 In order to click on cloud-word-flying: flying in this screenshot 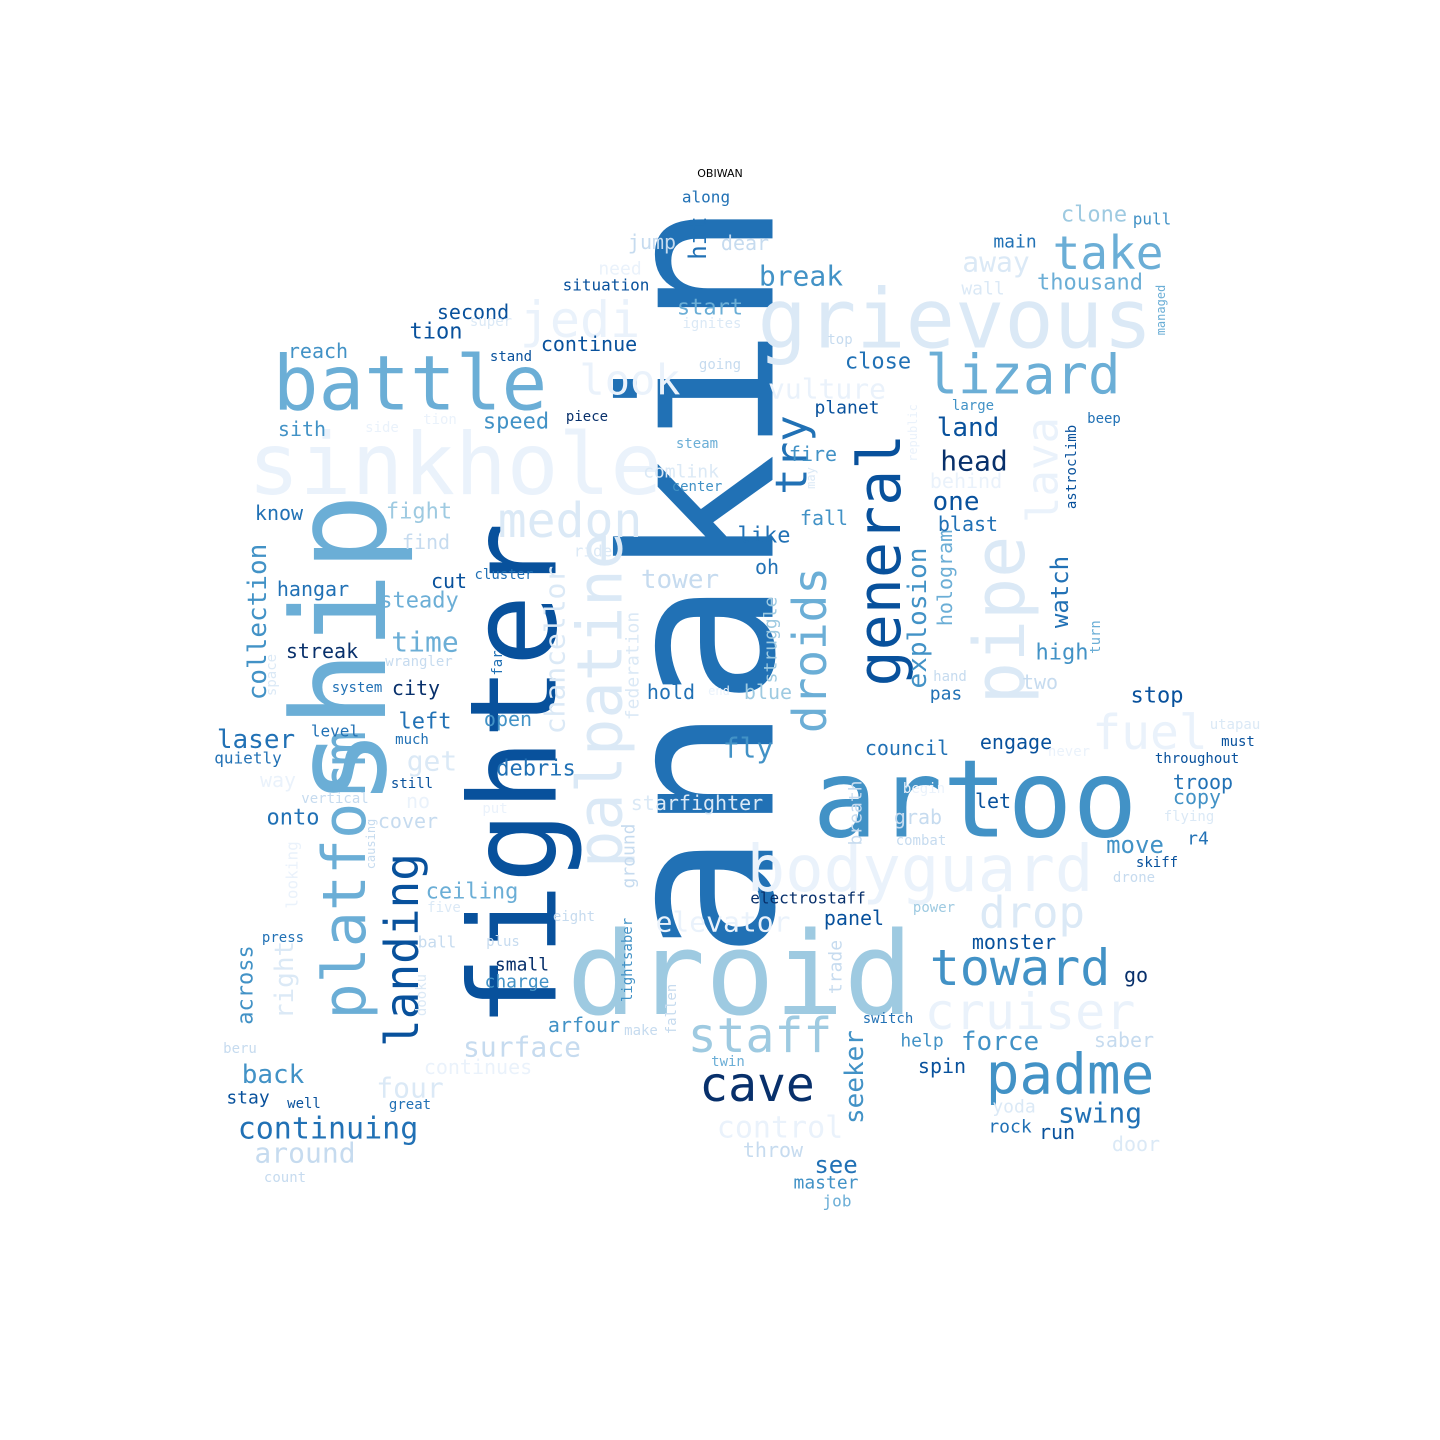, I will do `click(1189, 817)`.